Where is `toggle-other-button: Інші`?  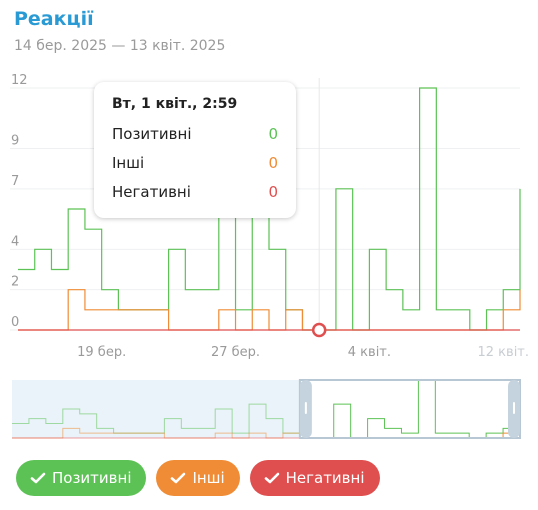
toggle-other-button: Інші is located at coordinates (198, 478).